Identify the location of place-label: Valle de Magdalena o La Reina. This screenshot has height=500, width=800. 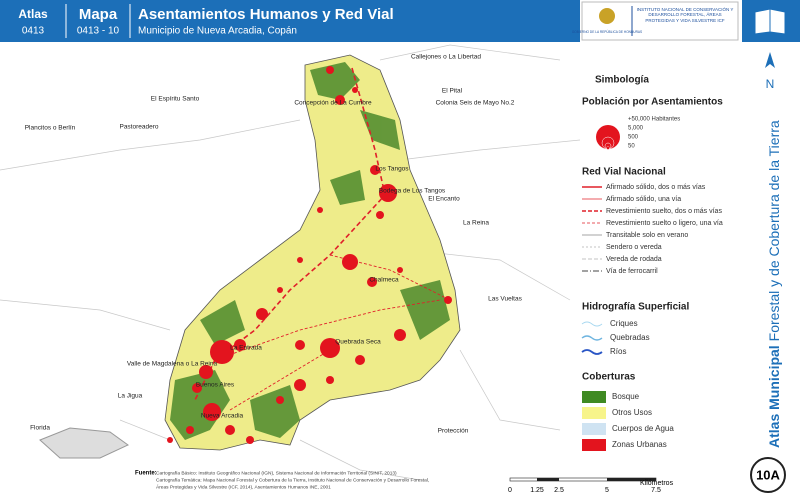
(172, 364).